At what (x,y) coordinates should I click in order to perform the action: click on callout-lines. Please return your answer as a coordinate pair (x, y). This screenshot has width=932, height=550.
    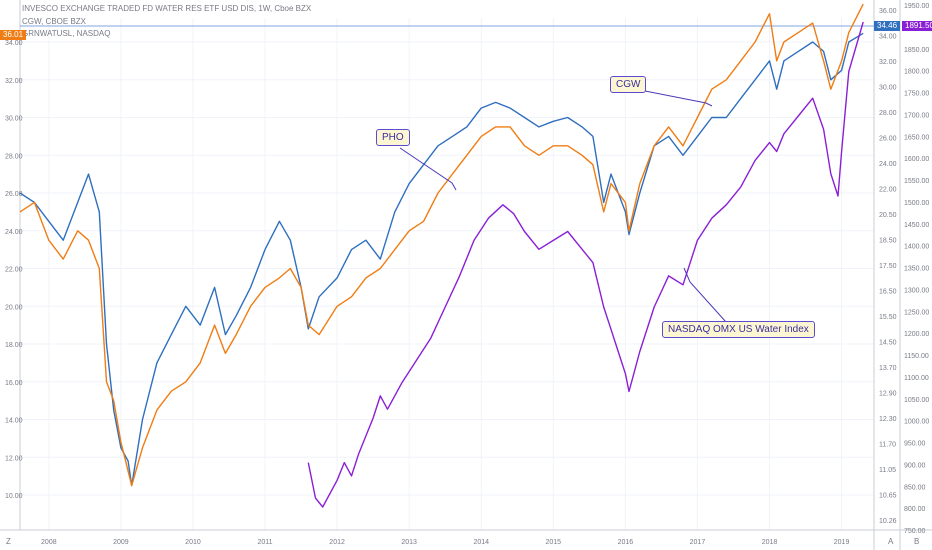
    Looking at the image, I should click on (563, 206).